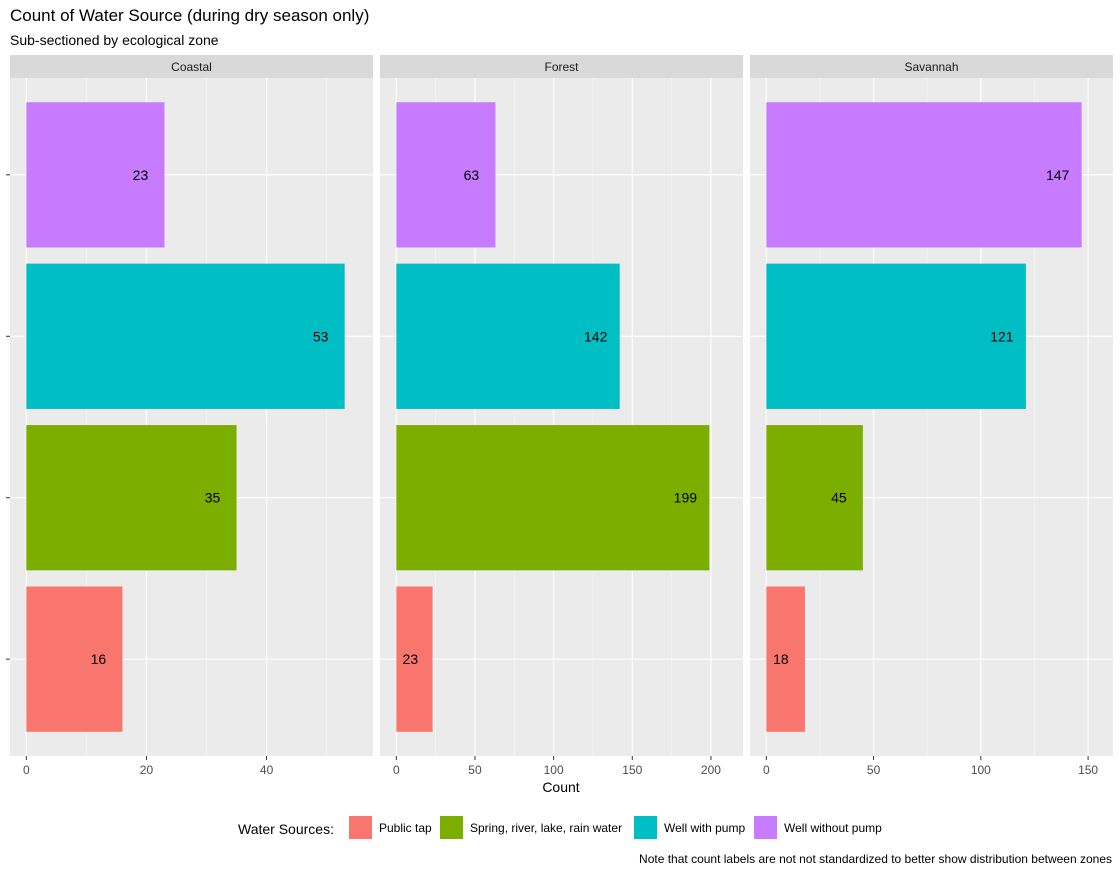  I want to click on x-tick-label: 40, so click(267, 770).